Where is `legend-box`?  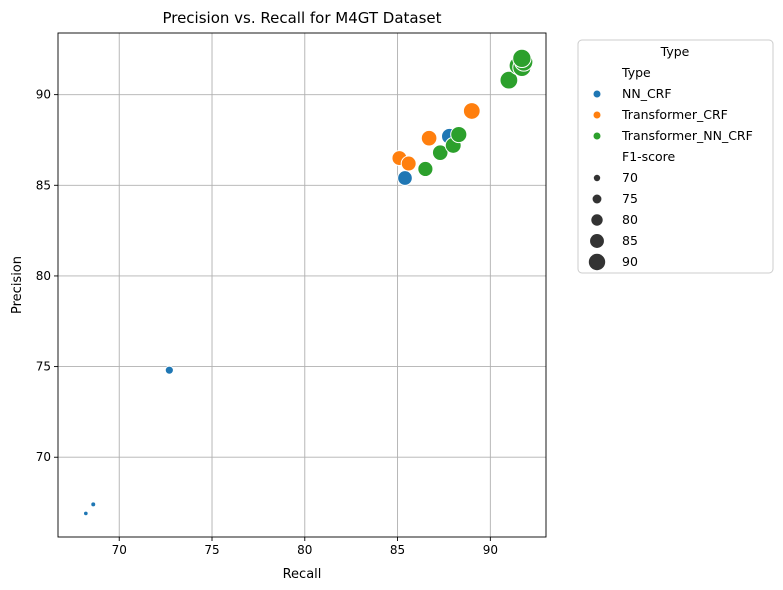 legend-box is located at coordinates (675, 156).